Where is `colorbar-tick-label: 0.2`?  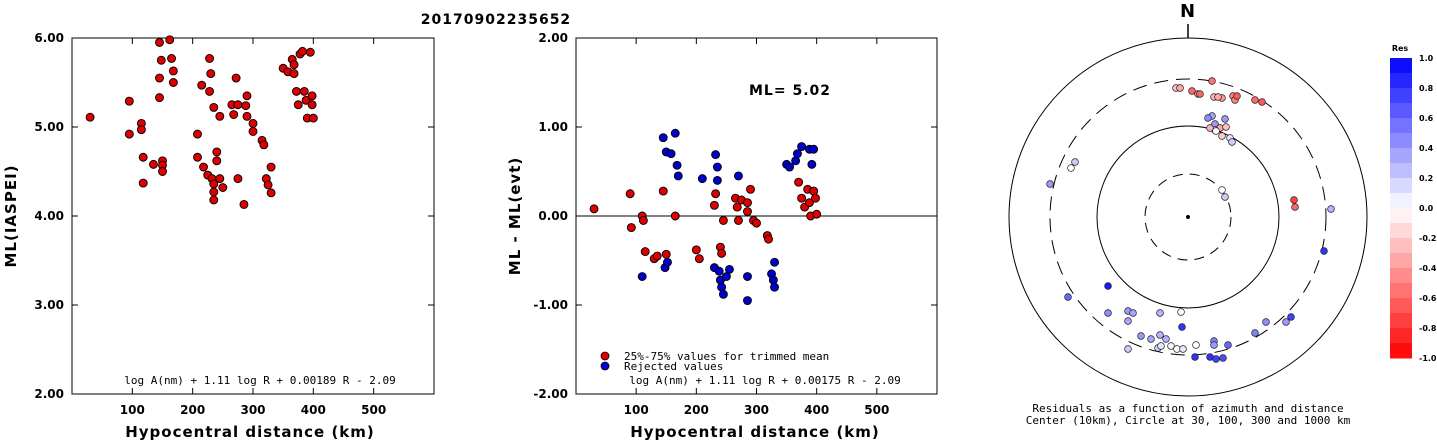 colorbar-tick-label: 0.2 is located at coordinates (1426, 178).